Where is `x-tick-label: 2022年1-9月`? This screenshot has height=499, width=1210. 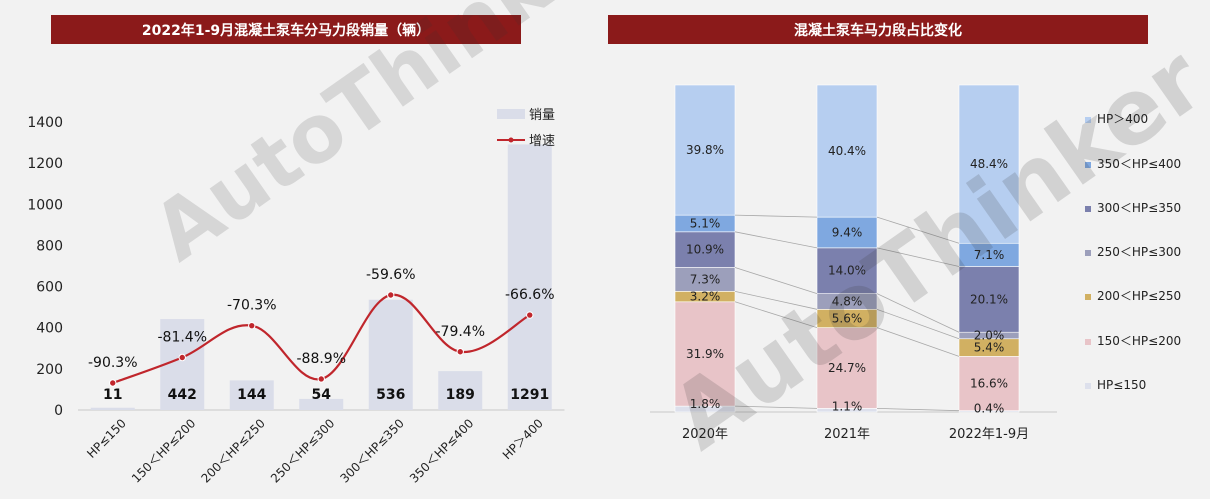 x-tick-label: 2022年1-9月 is located at coordinates (989, 434).